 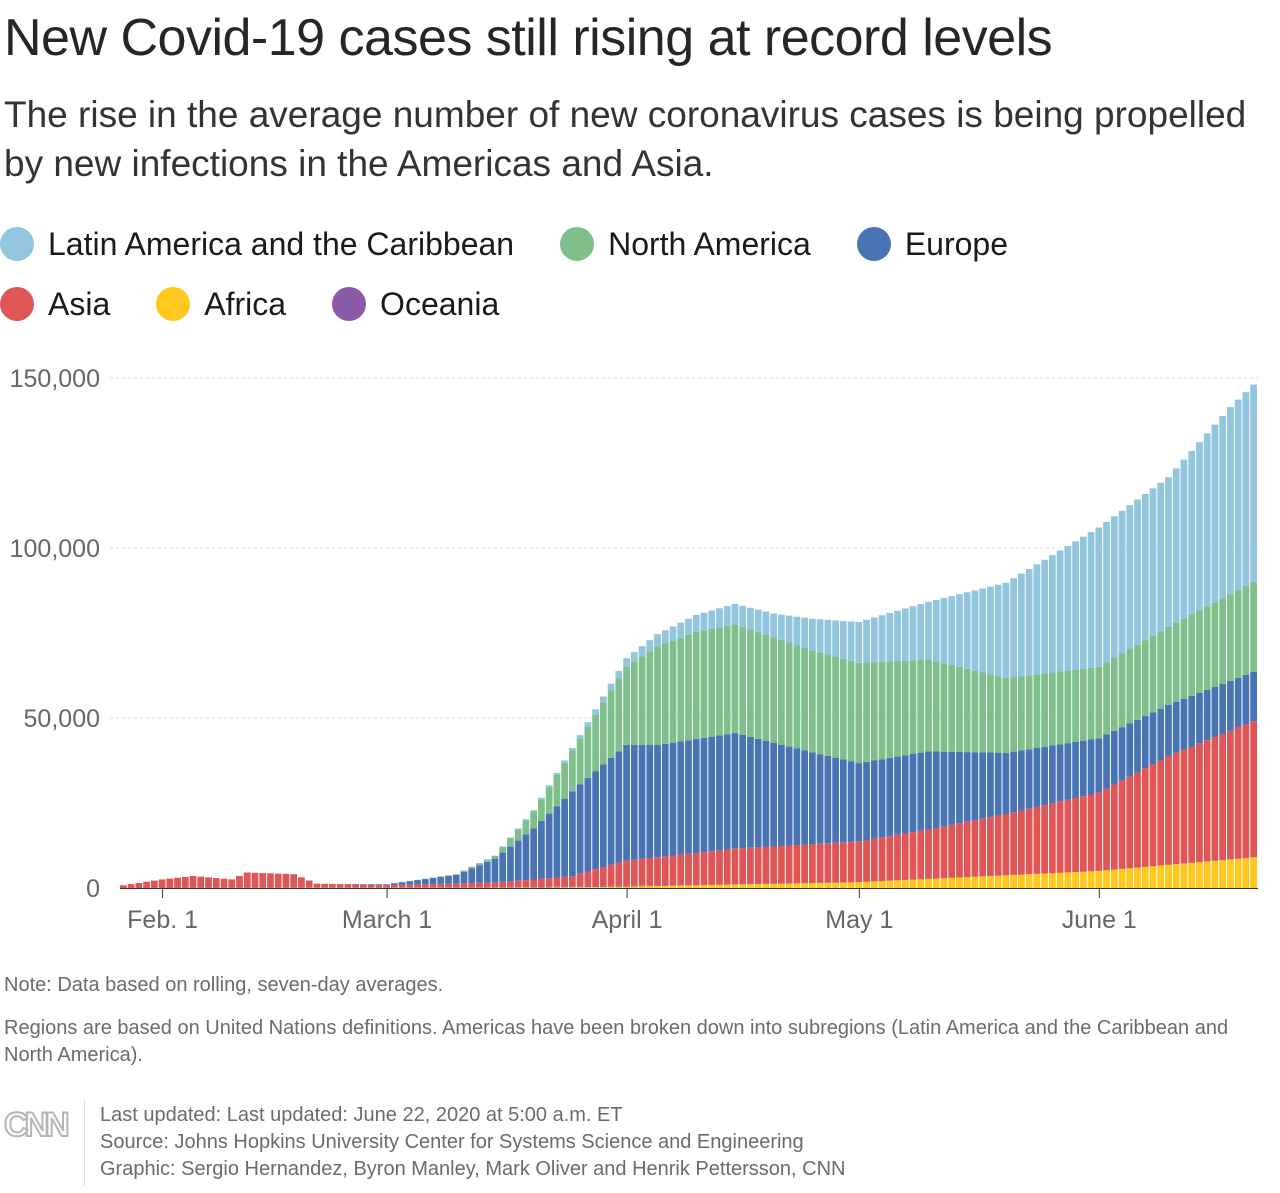 What do you see at coordinates (627, 920) in the screenshot?
I see `x-tick-label: April 1` at bounding box center [627, 920].